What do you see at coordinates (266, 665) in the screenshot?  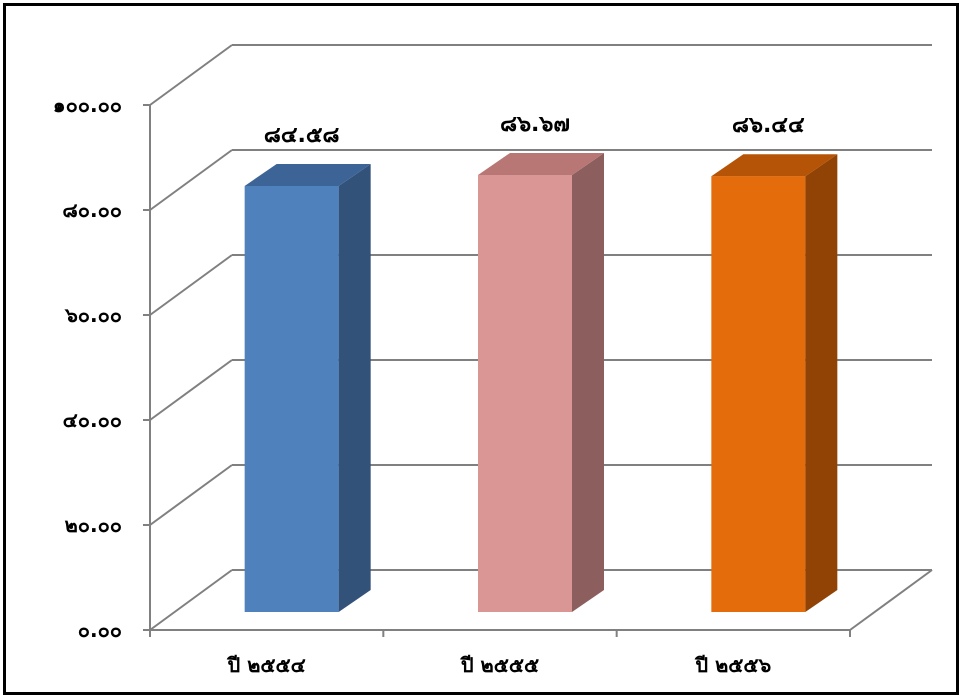 I see `x-tick-label-0: ปี ๒๕๕๔` at bounding box center [266, 665].